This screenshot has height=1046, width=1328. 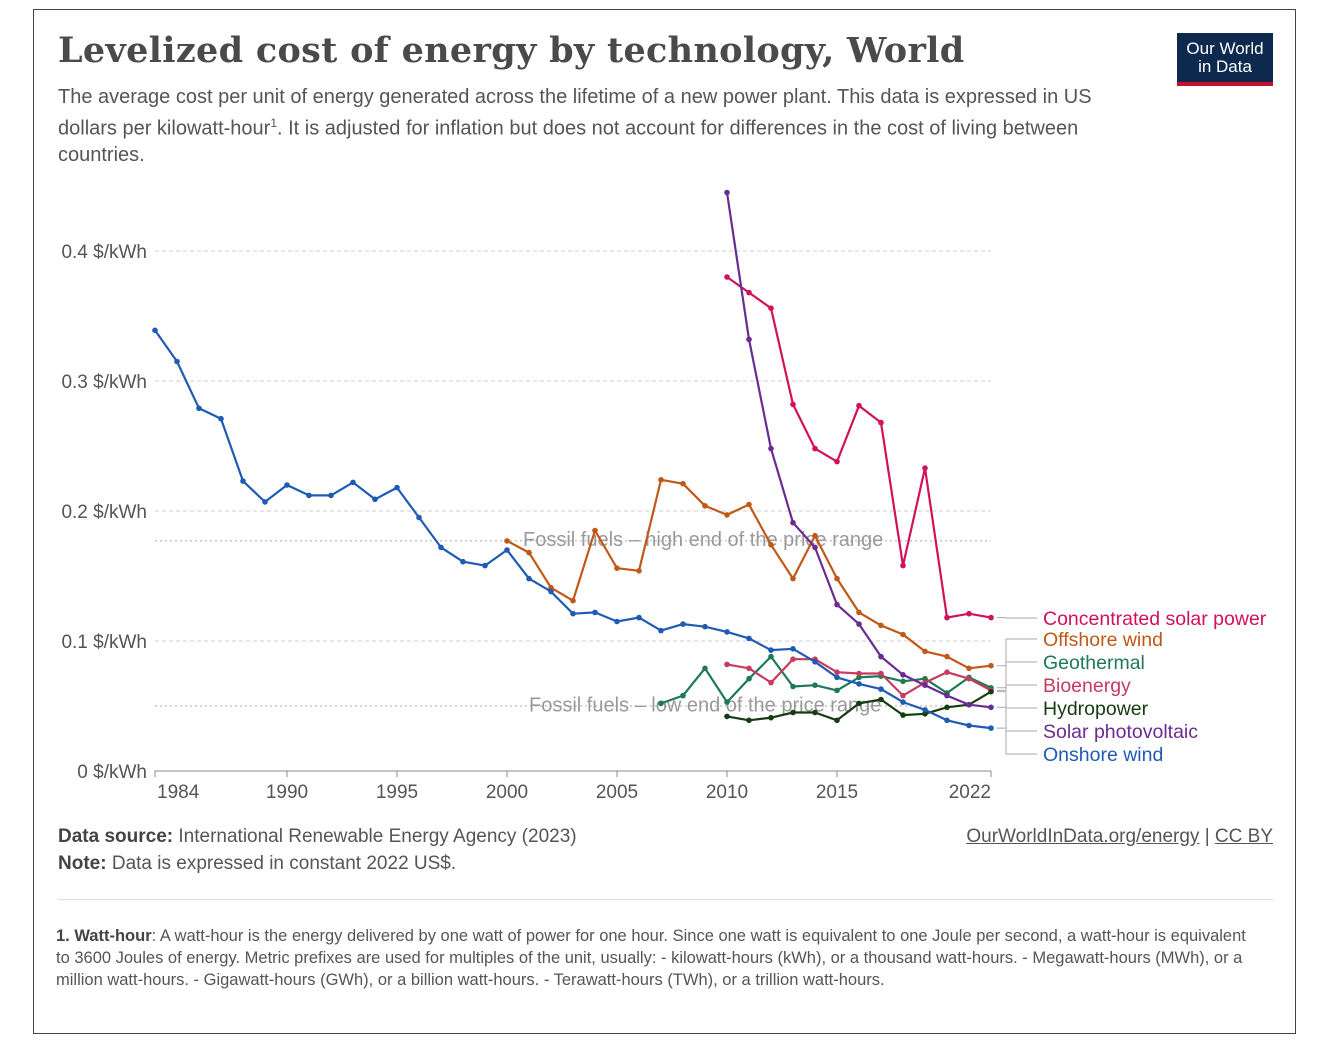 I want to click on x-tick-label: 1995, so click(x=397, y=792).